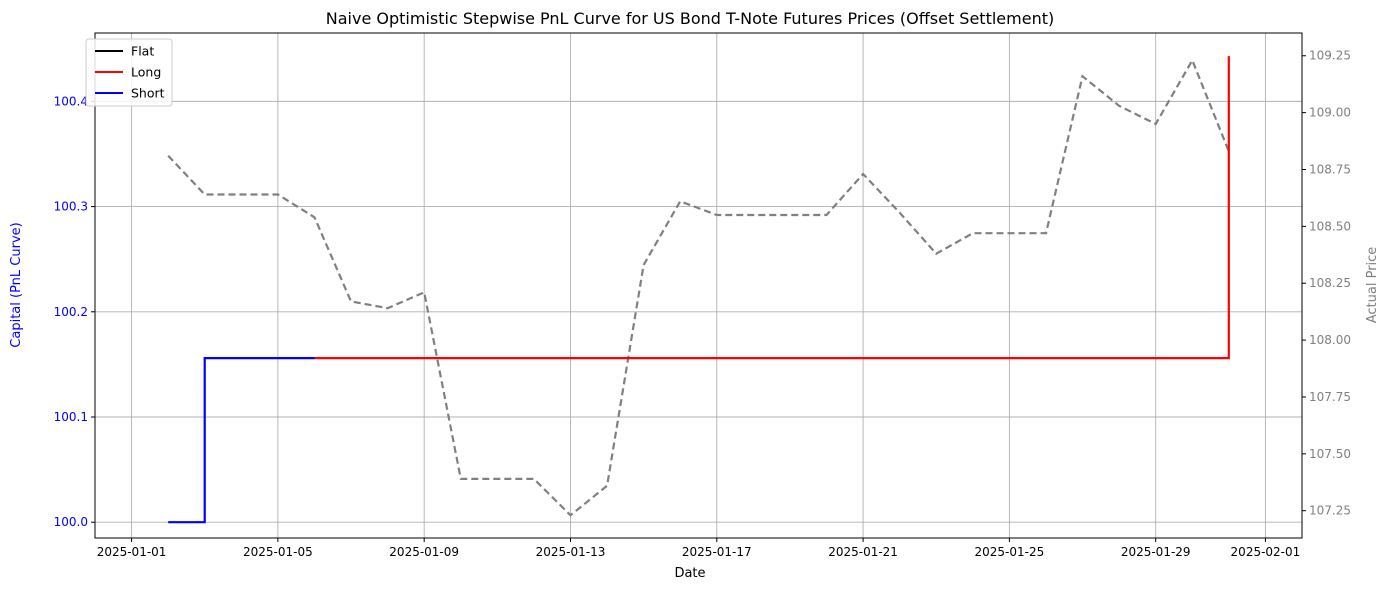 This screenshot has height=590, width=1389. I want to click on right-y-axis-label: Actual Price, so click(1372, 285).